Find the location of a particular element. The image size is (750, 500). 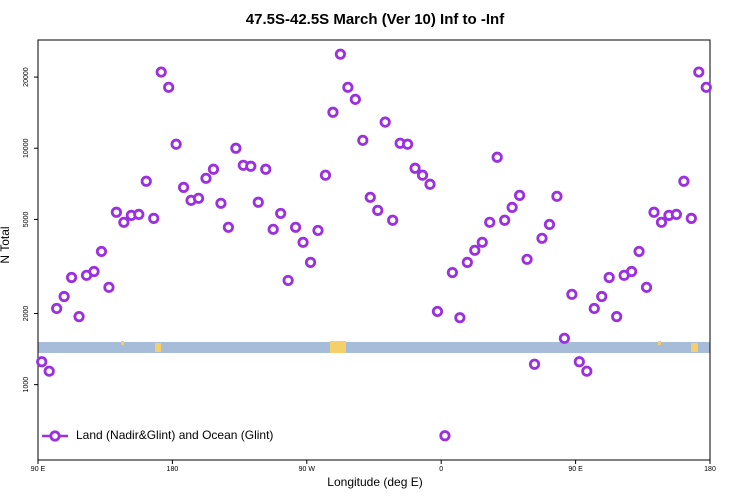

y-tick-label: 1000 is located at coordinates (26, 385).